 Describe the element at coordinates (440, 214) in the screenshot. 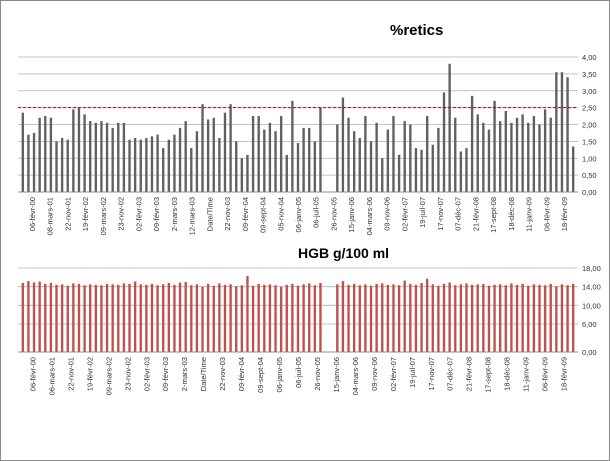

I see `xtick-label-0-23: 17-nov-07` at that location.